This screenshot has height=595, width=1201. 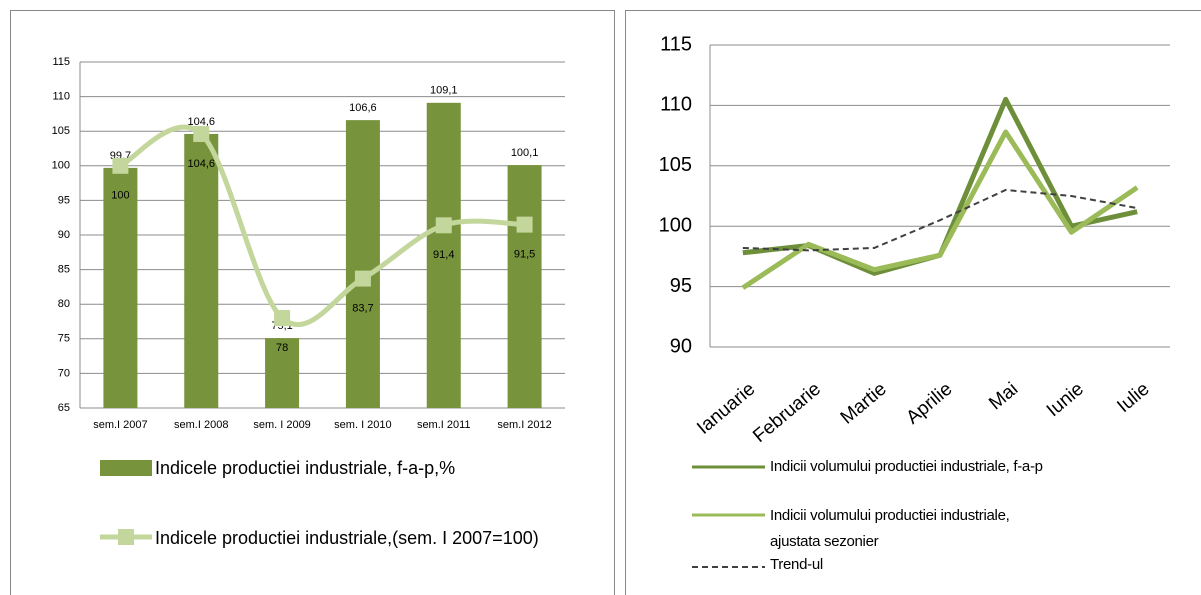 I want to click on x-tick-label: Iulie, so click(x=1133, y=398).